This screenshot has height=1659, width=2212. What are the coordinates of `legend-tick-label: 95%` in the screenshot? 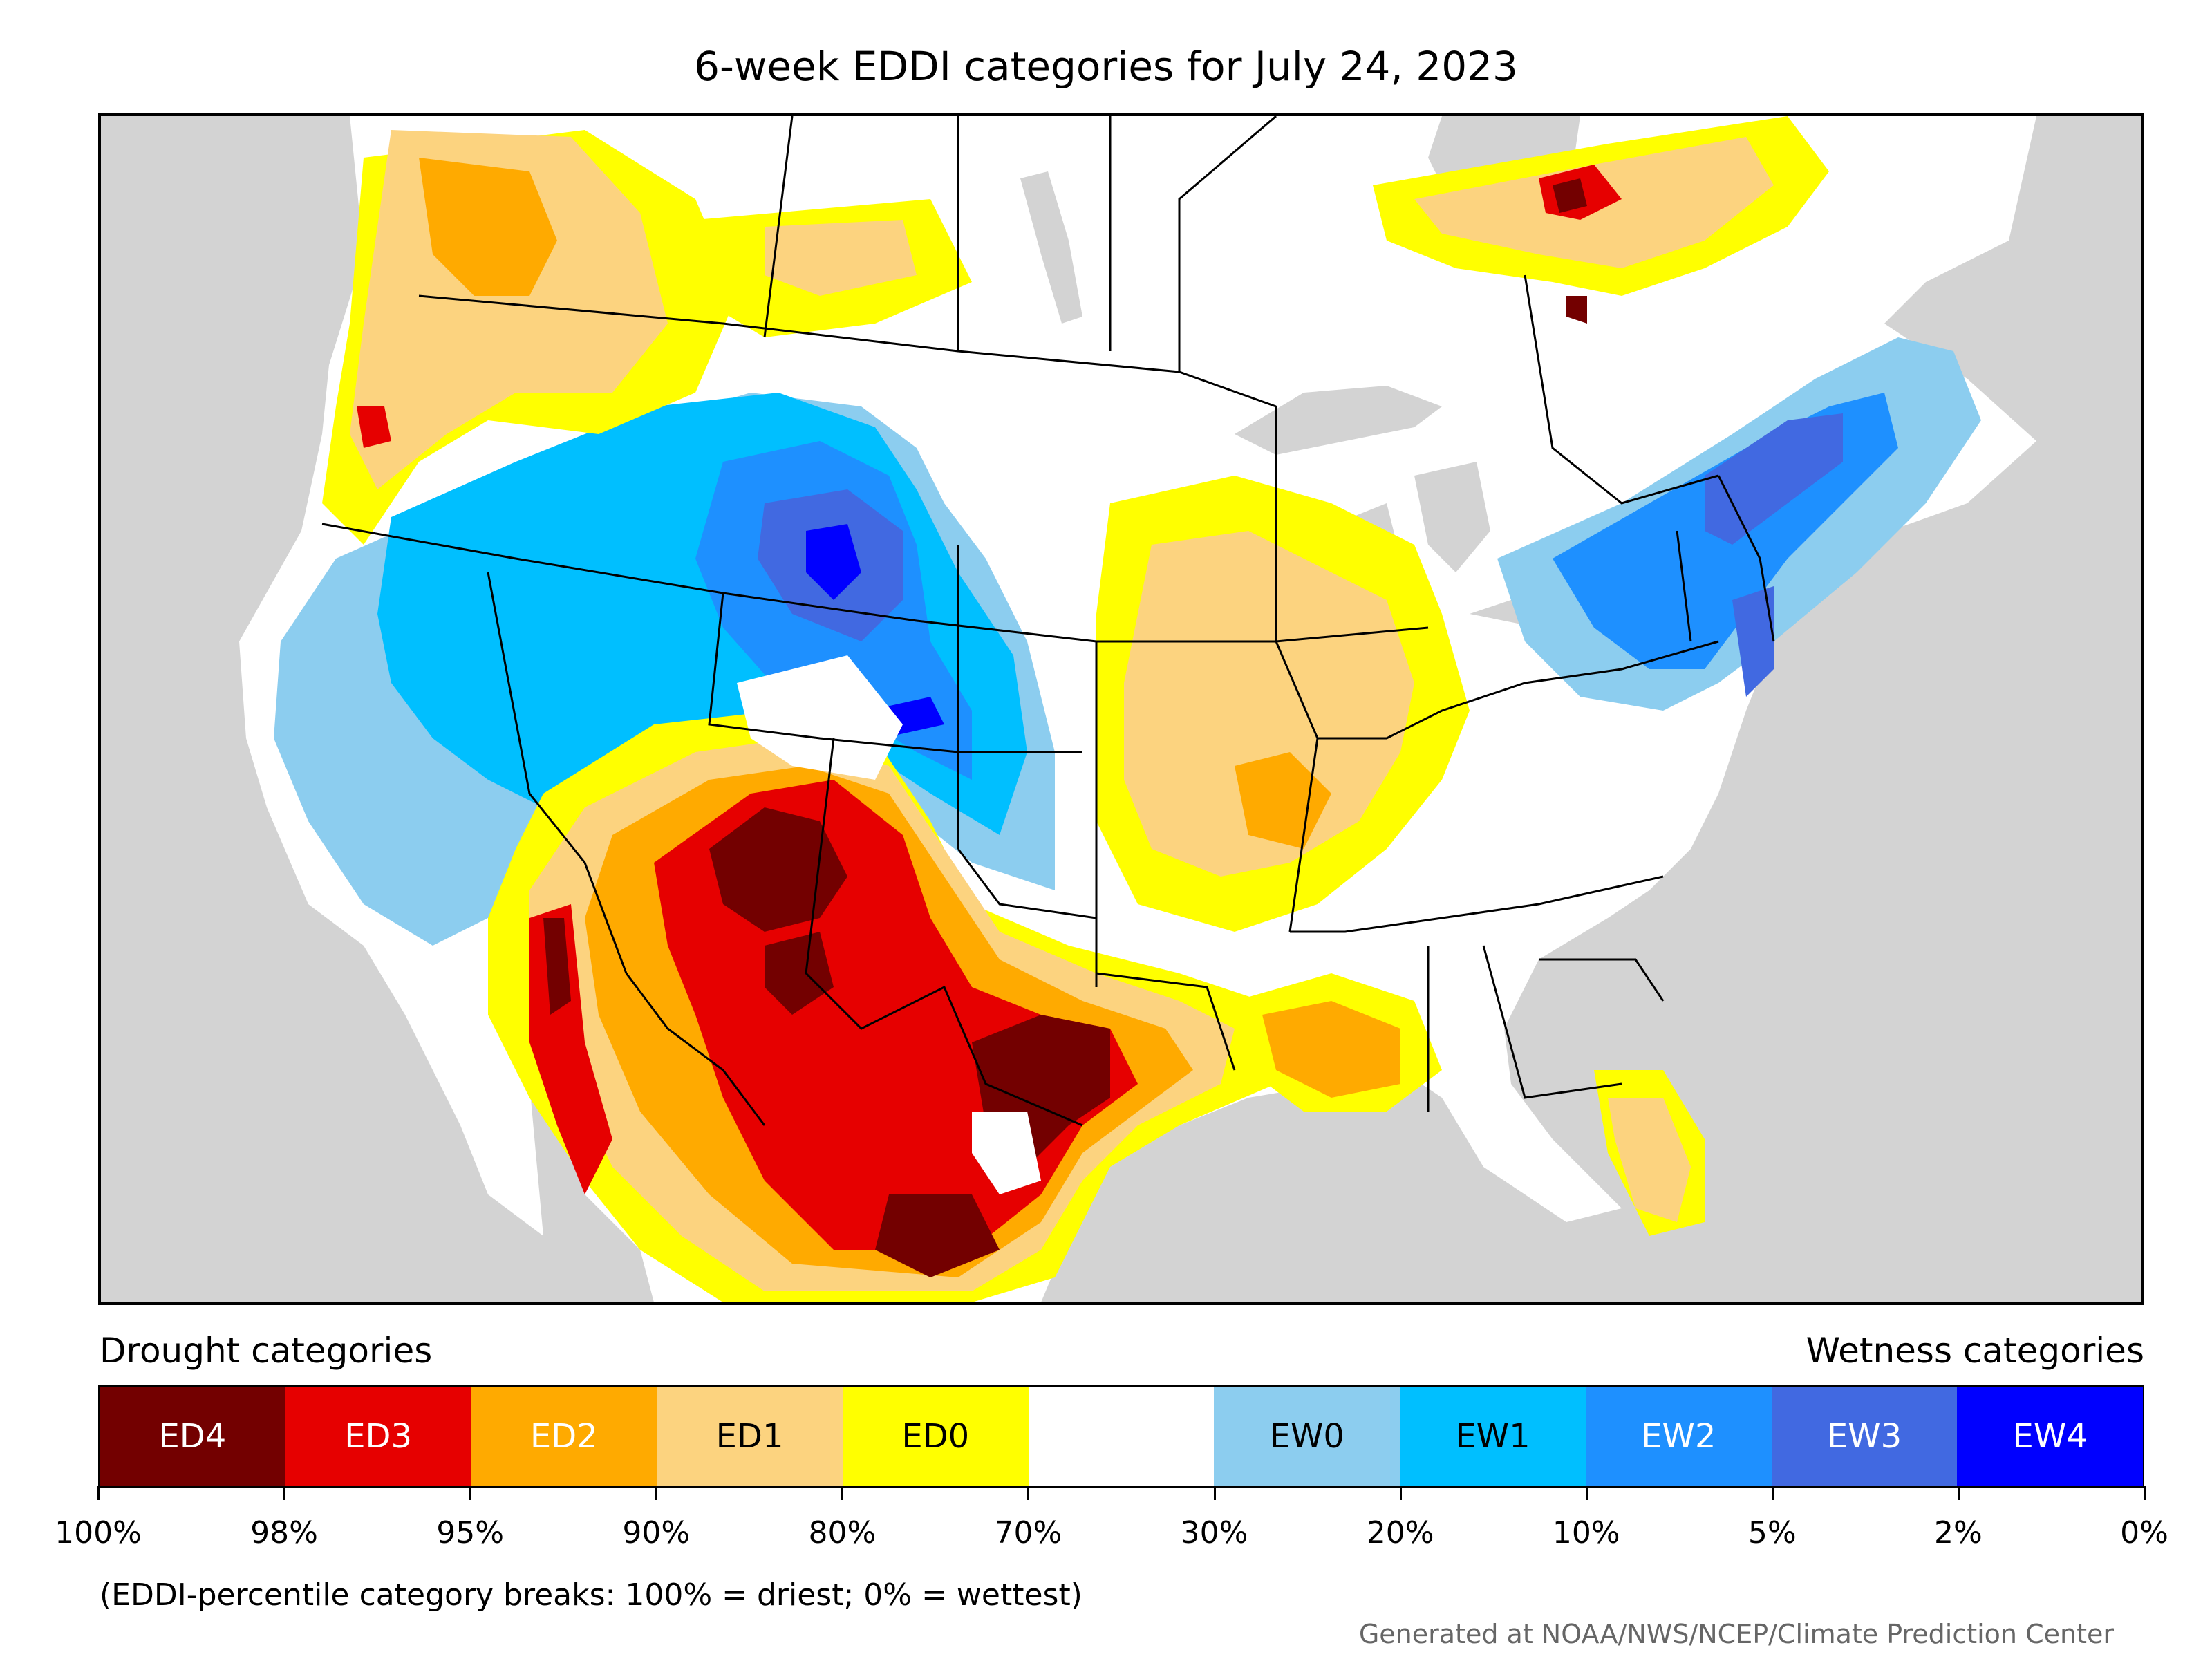 It's located at (470, 1532).